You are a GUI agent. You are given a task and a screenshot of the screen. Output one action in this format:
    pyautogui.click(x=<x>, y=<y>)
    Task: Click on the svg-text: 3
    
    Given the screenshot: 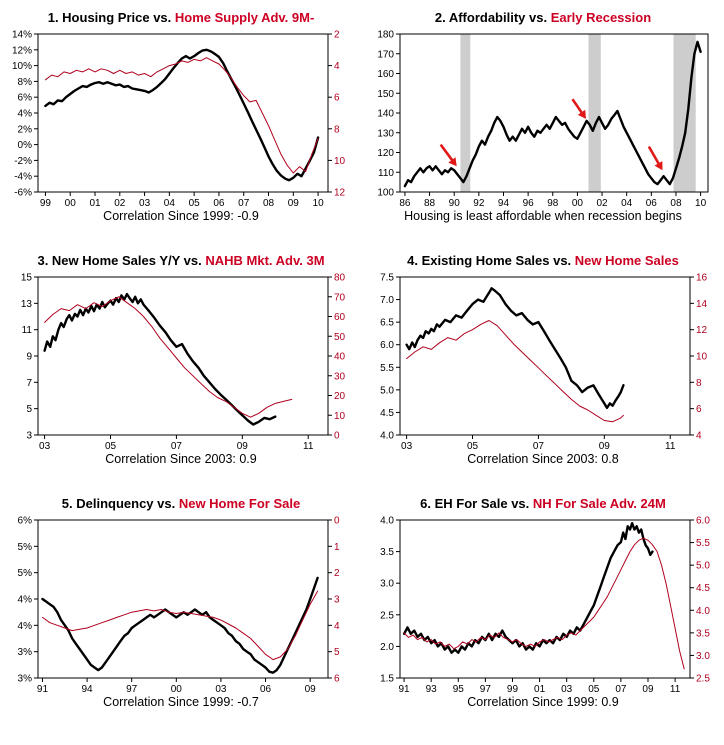 What is the action you would take?
    pyautogui.click(x=337, y=600)
    